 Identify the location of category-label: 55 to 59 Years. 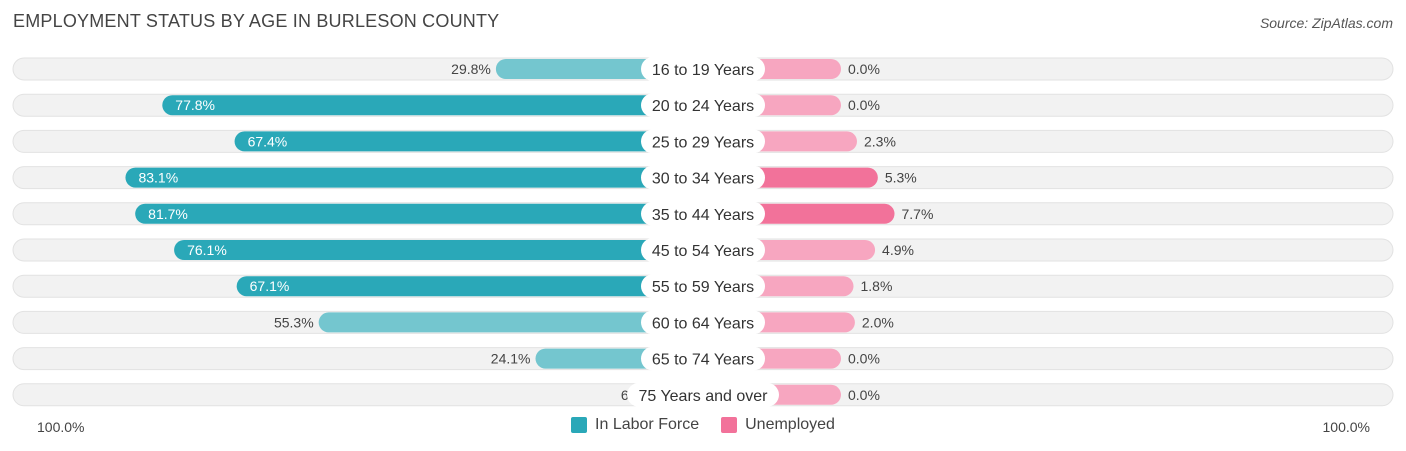
(703, 287).